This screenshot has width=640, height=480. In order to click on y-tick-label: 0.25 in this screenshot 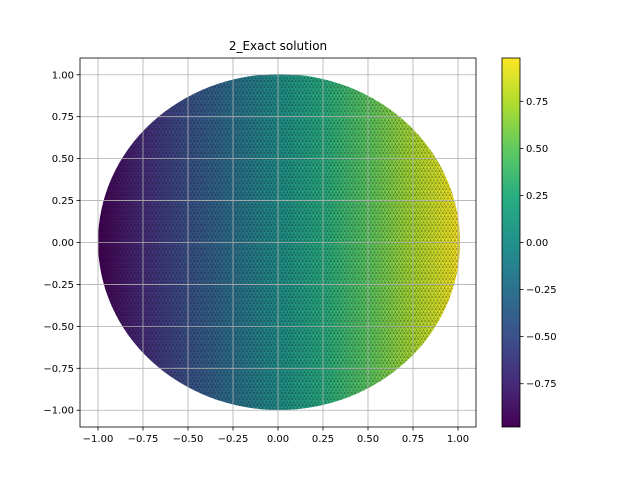, I will do `click(63, 201)`.